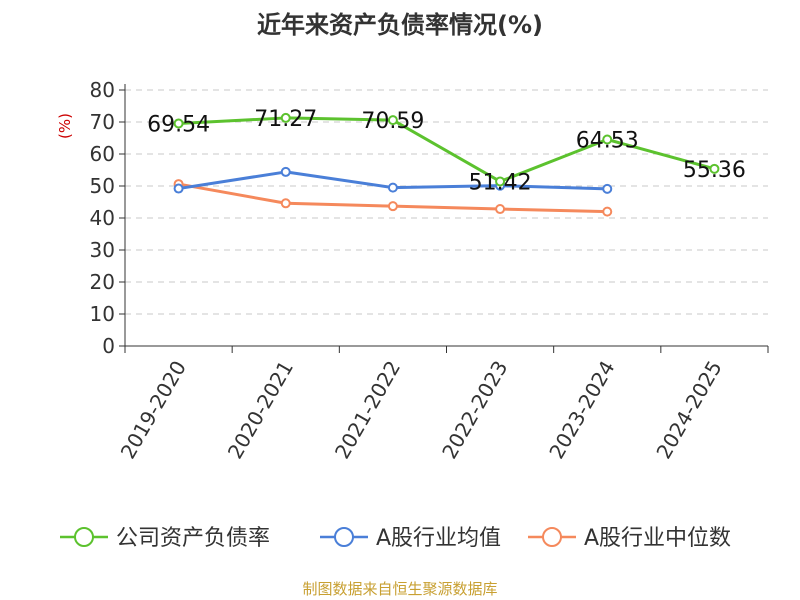 This screenshot has width=800, height=600. Describe the element at coordinates (102, 186) in the screenshot. I see `y-tick-label: 50` at that location.